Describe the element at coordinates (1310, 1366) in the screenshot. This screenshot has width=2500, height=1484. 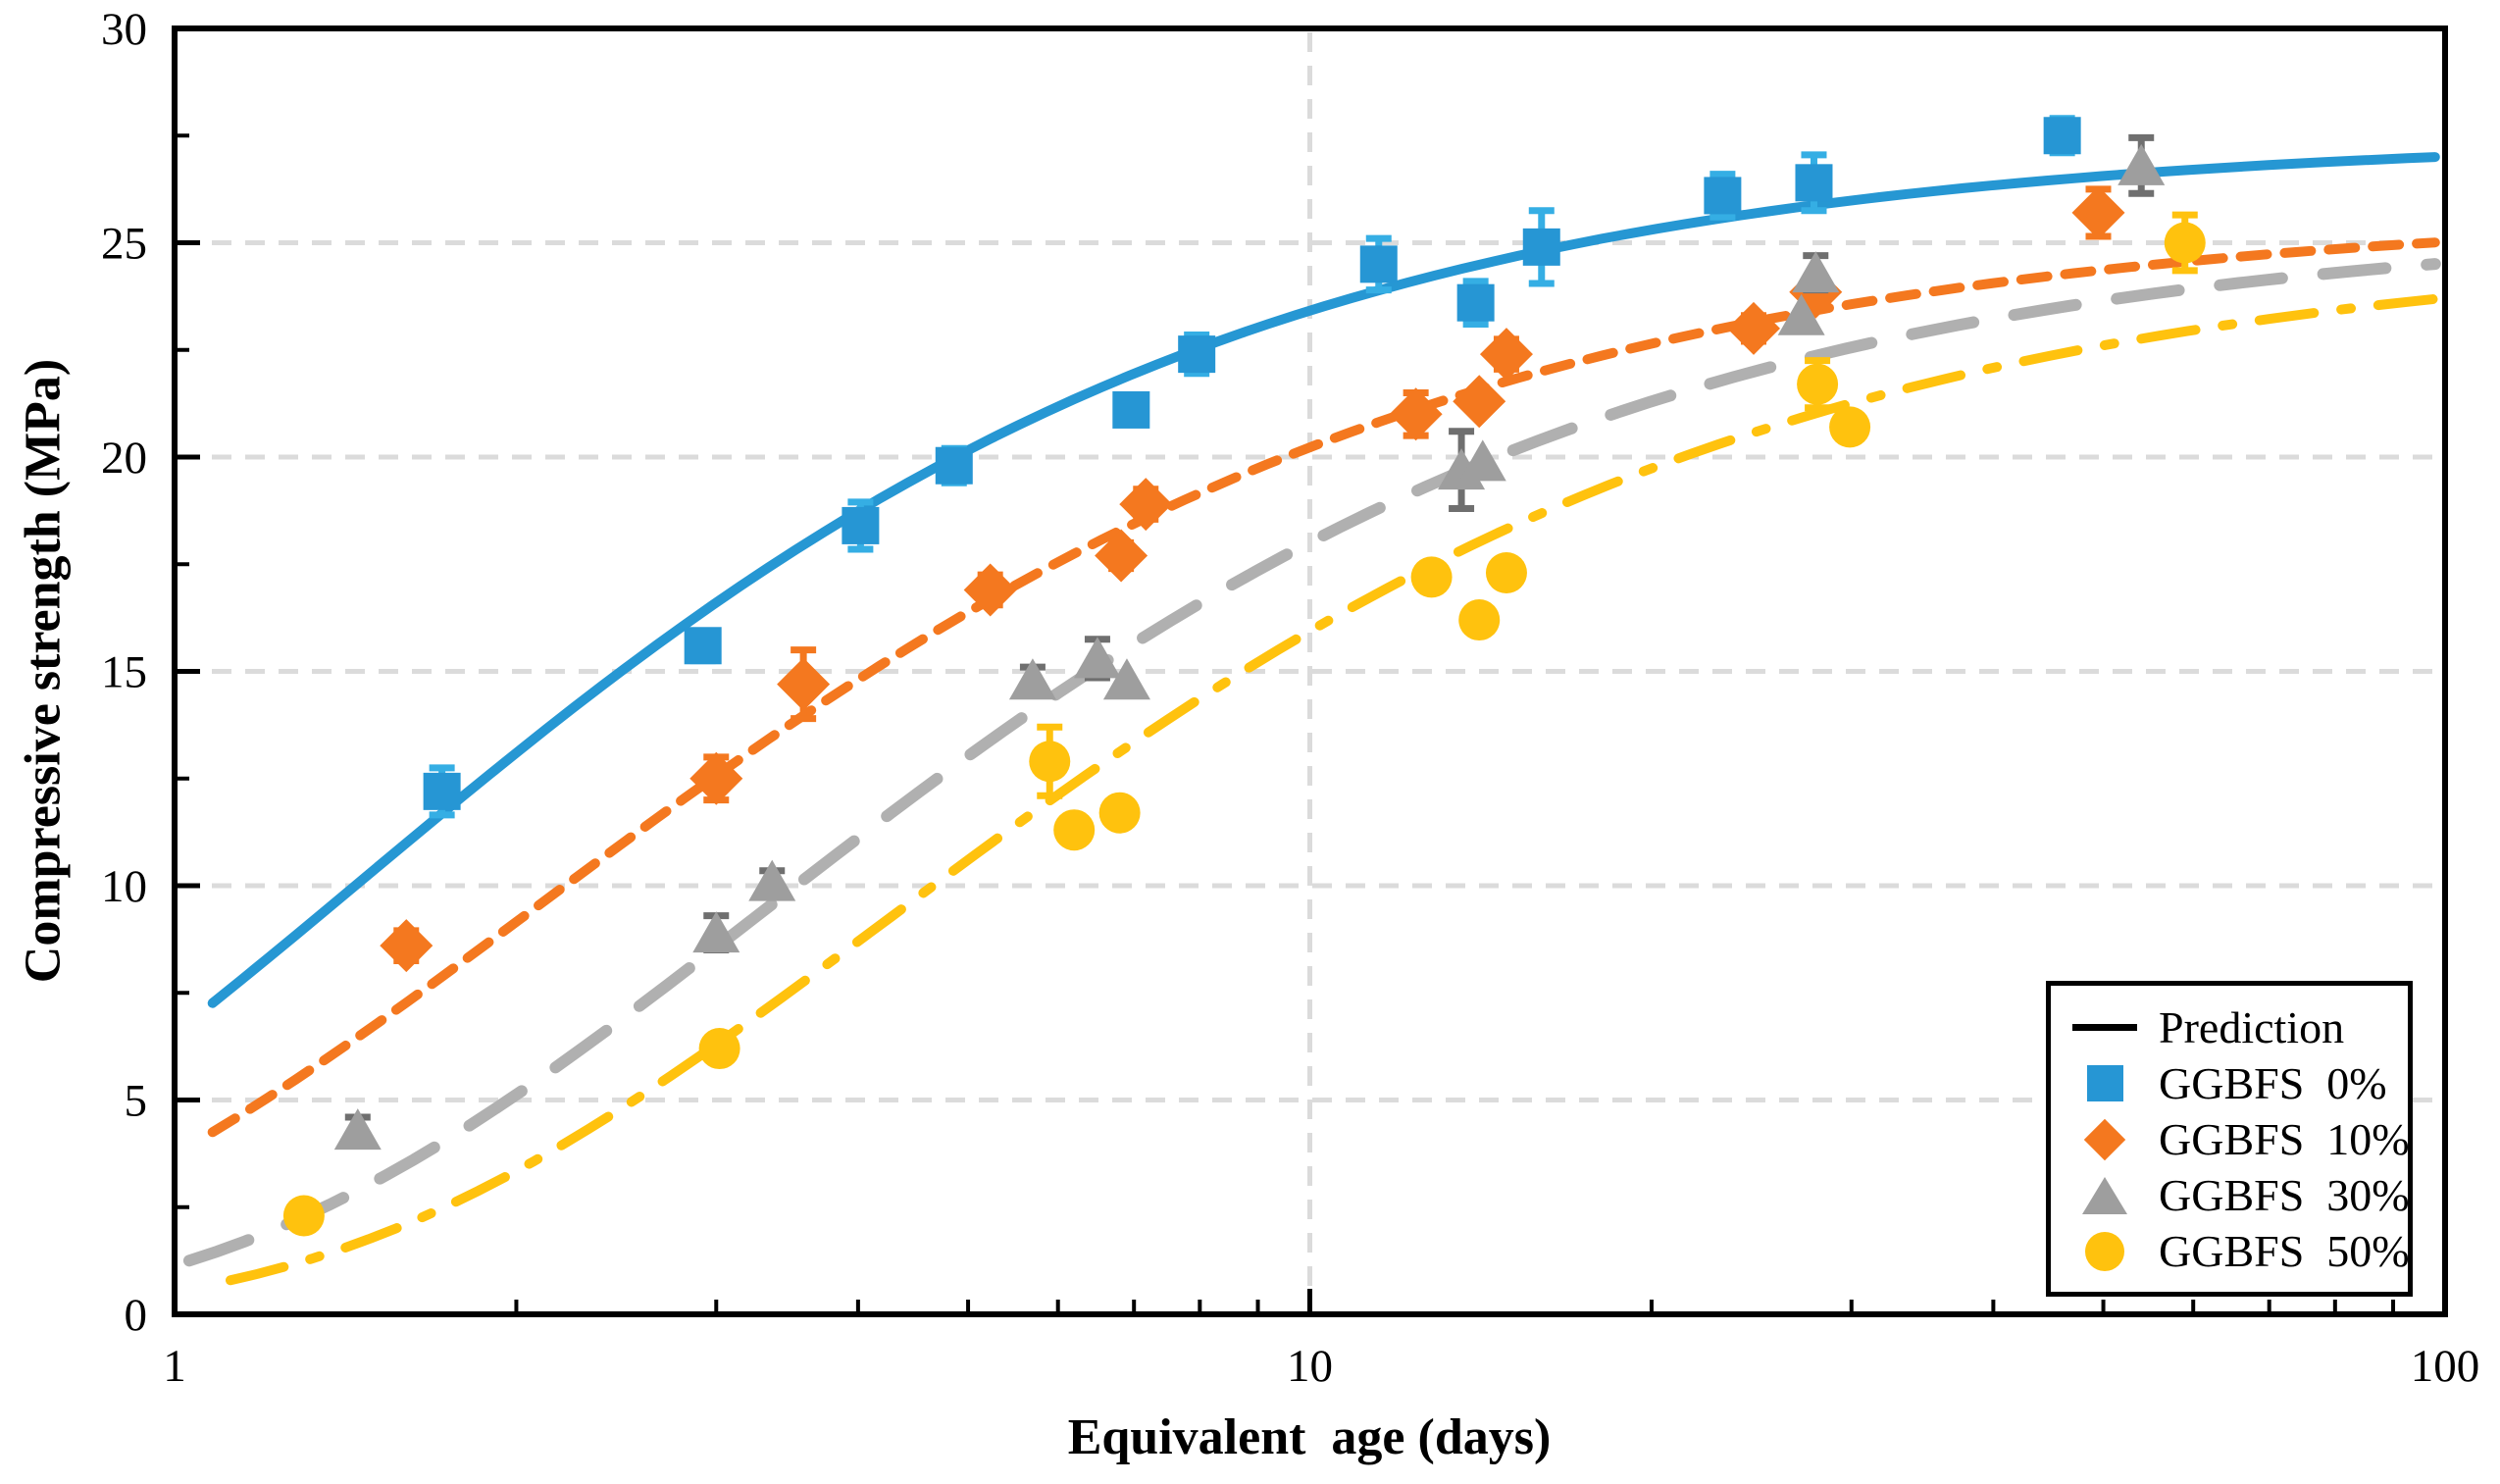
I see `x-tick-label: 10` at that location.